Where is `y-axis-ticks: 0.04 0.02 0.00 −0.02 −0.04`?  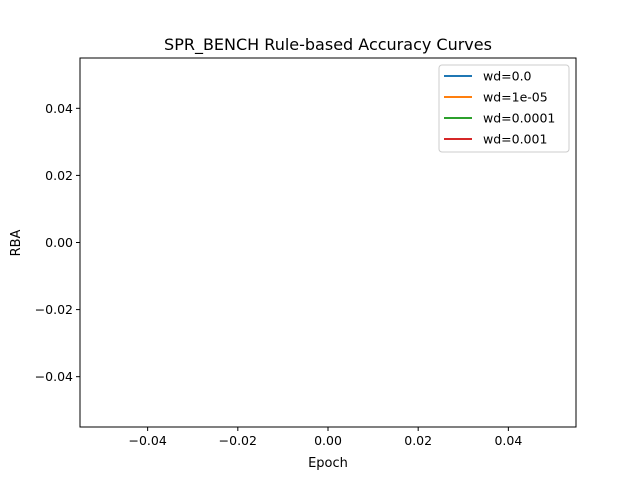
y-axis-ticks: 0.04 0.02 0.00 −0.02 −0.04 is located at coordinates (57, 242).